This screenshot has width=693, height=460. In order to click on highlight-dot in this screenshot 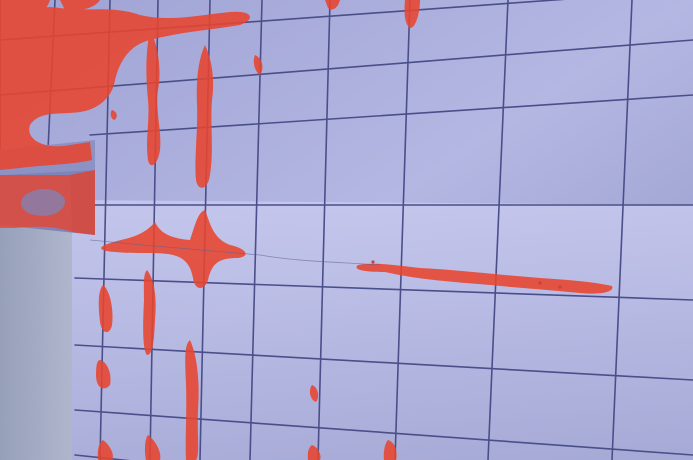, I will do `click(113, 115)`.